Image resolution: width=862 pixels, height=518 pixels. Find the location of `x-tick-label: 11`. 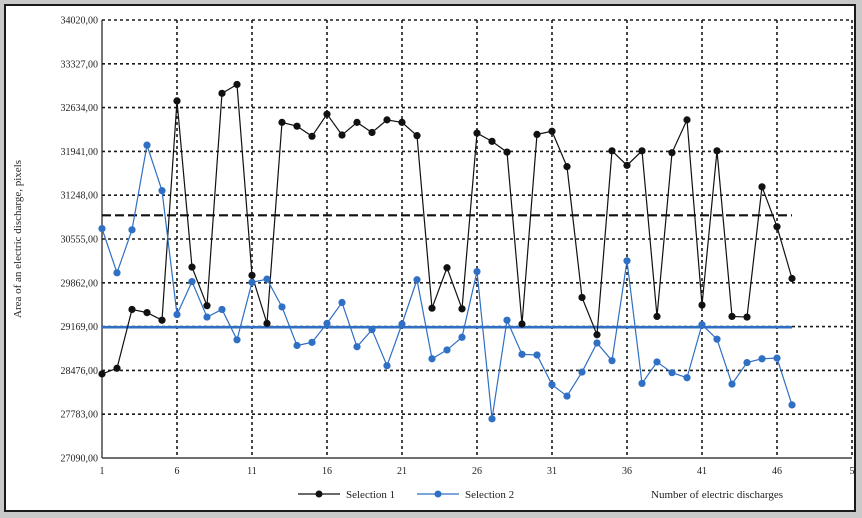

x-tick-label: 11 is located at coordinates (252, 471).